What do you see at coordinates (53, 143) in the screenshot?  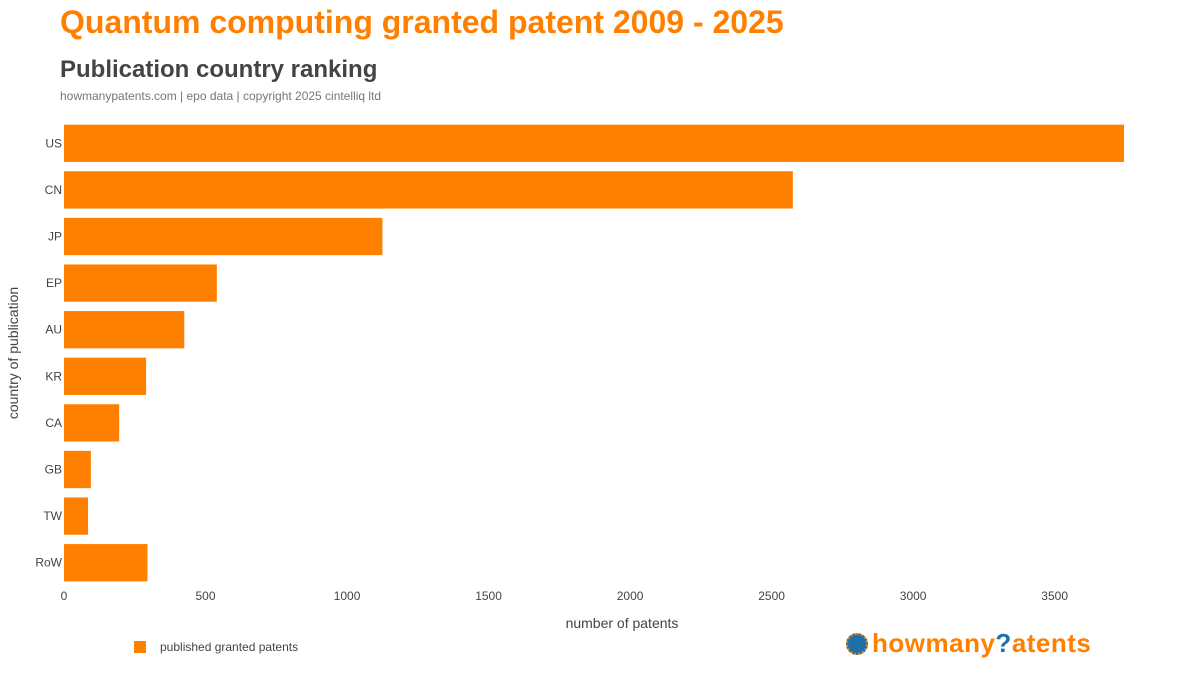 I see `y-tick-label: US` at bounding box center [53, 143].